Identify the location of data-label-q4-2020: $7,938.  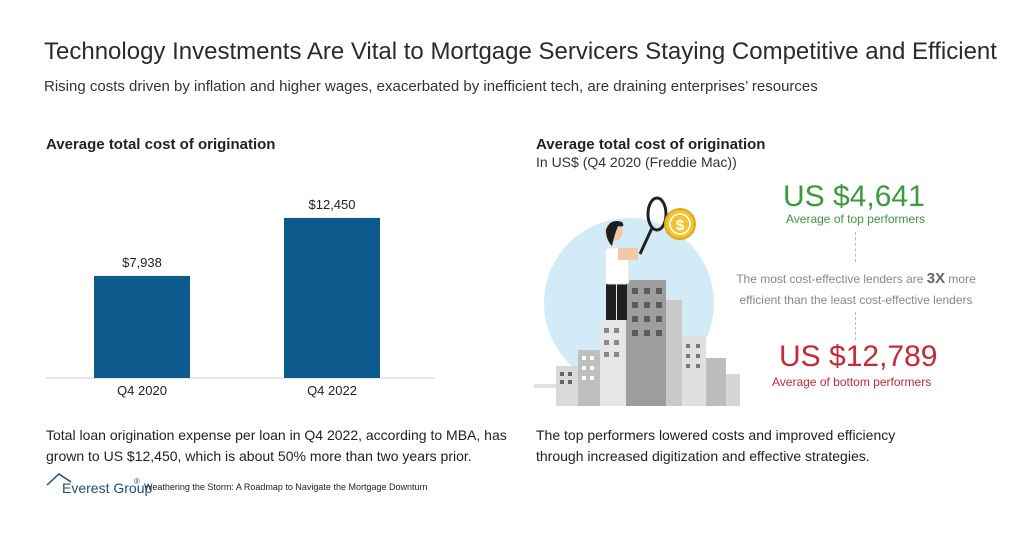
(142, 262).